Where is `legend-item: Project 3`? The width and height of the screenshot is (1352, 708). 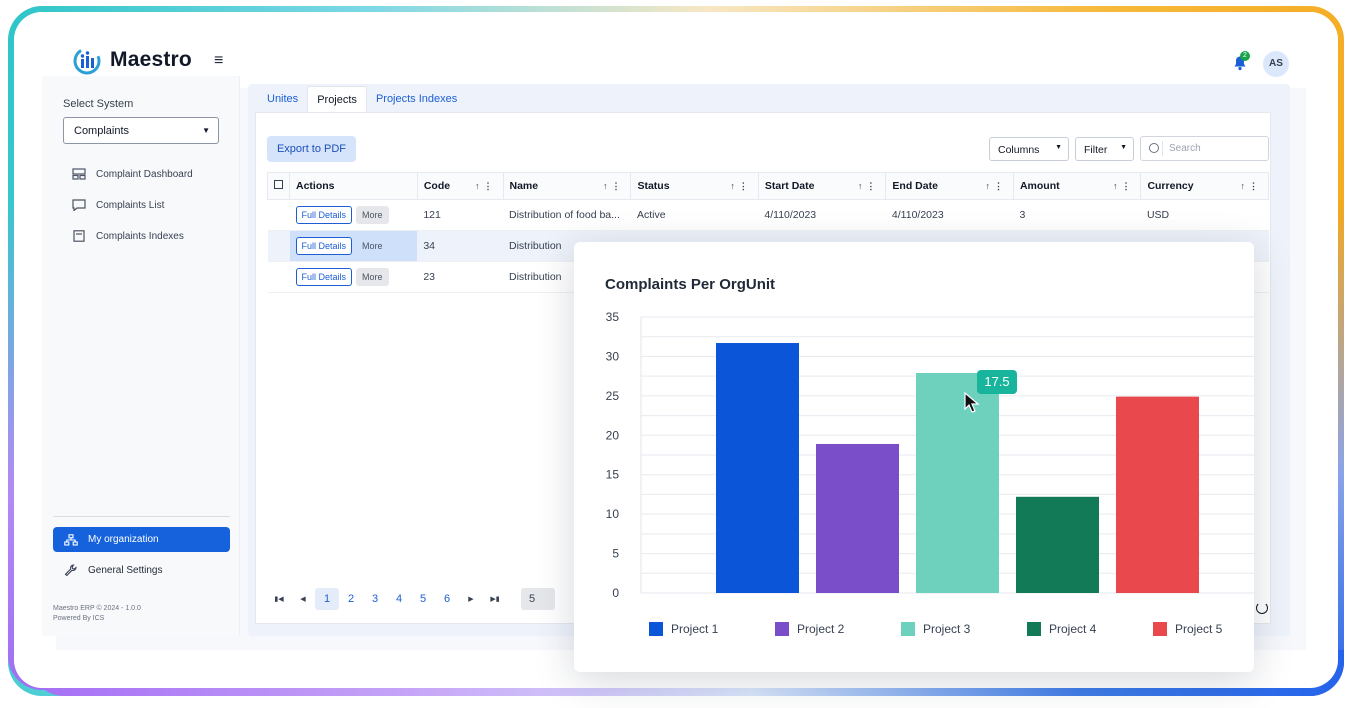 legend-item: Project 3 is located at coordinates (964, 629).